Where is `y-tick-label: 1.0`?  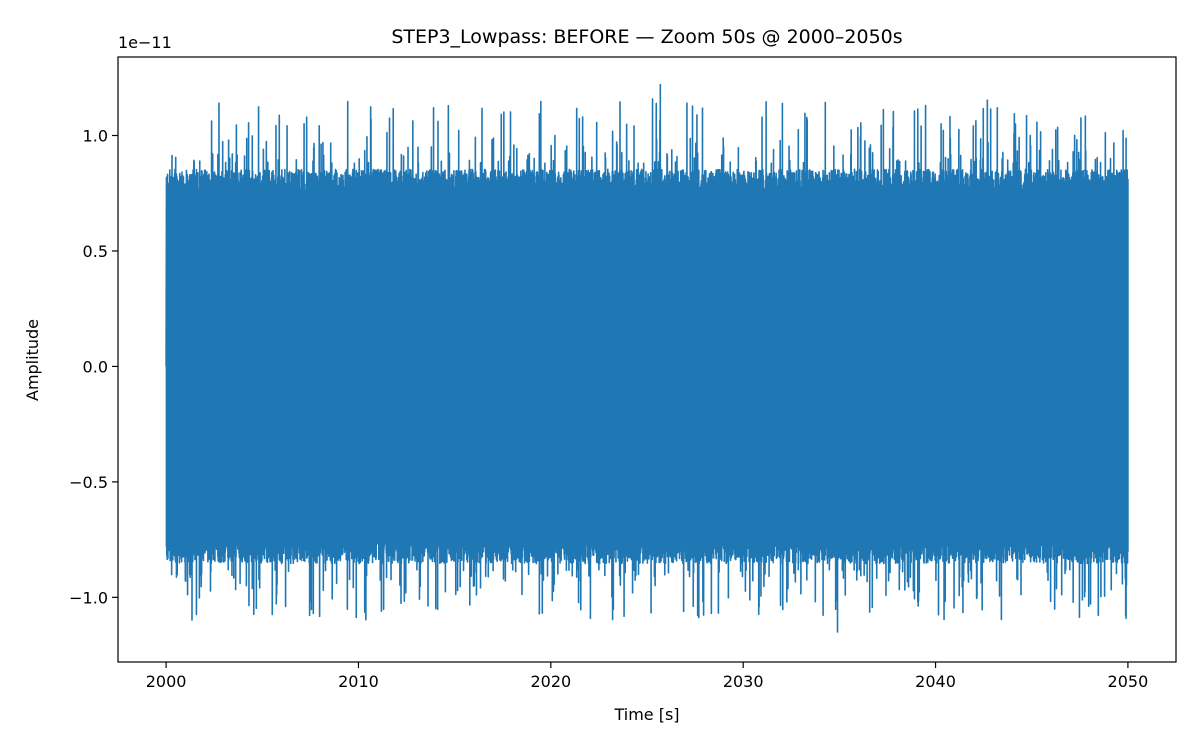 y-tick-label: 1.0 is located at coordinates (95, 136).